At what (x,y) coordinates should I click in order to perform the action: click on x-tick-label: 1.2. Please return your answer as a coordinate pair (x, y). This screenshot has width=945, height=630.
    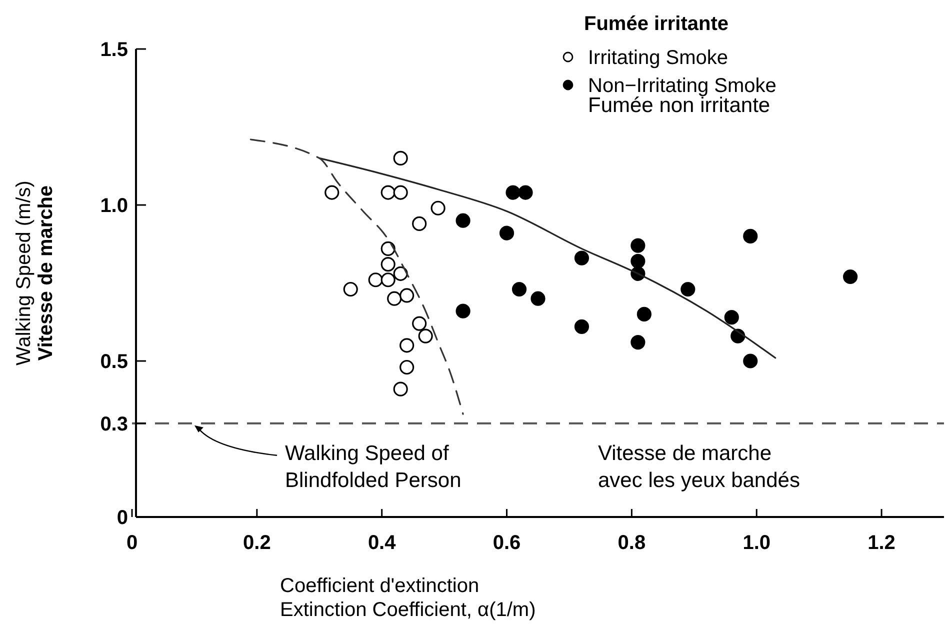
    Looking at the image, I should click on (882, 543).